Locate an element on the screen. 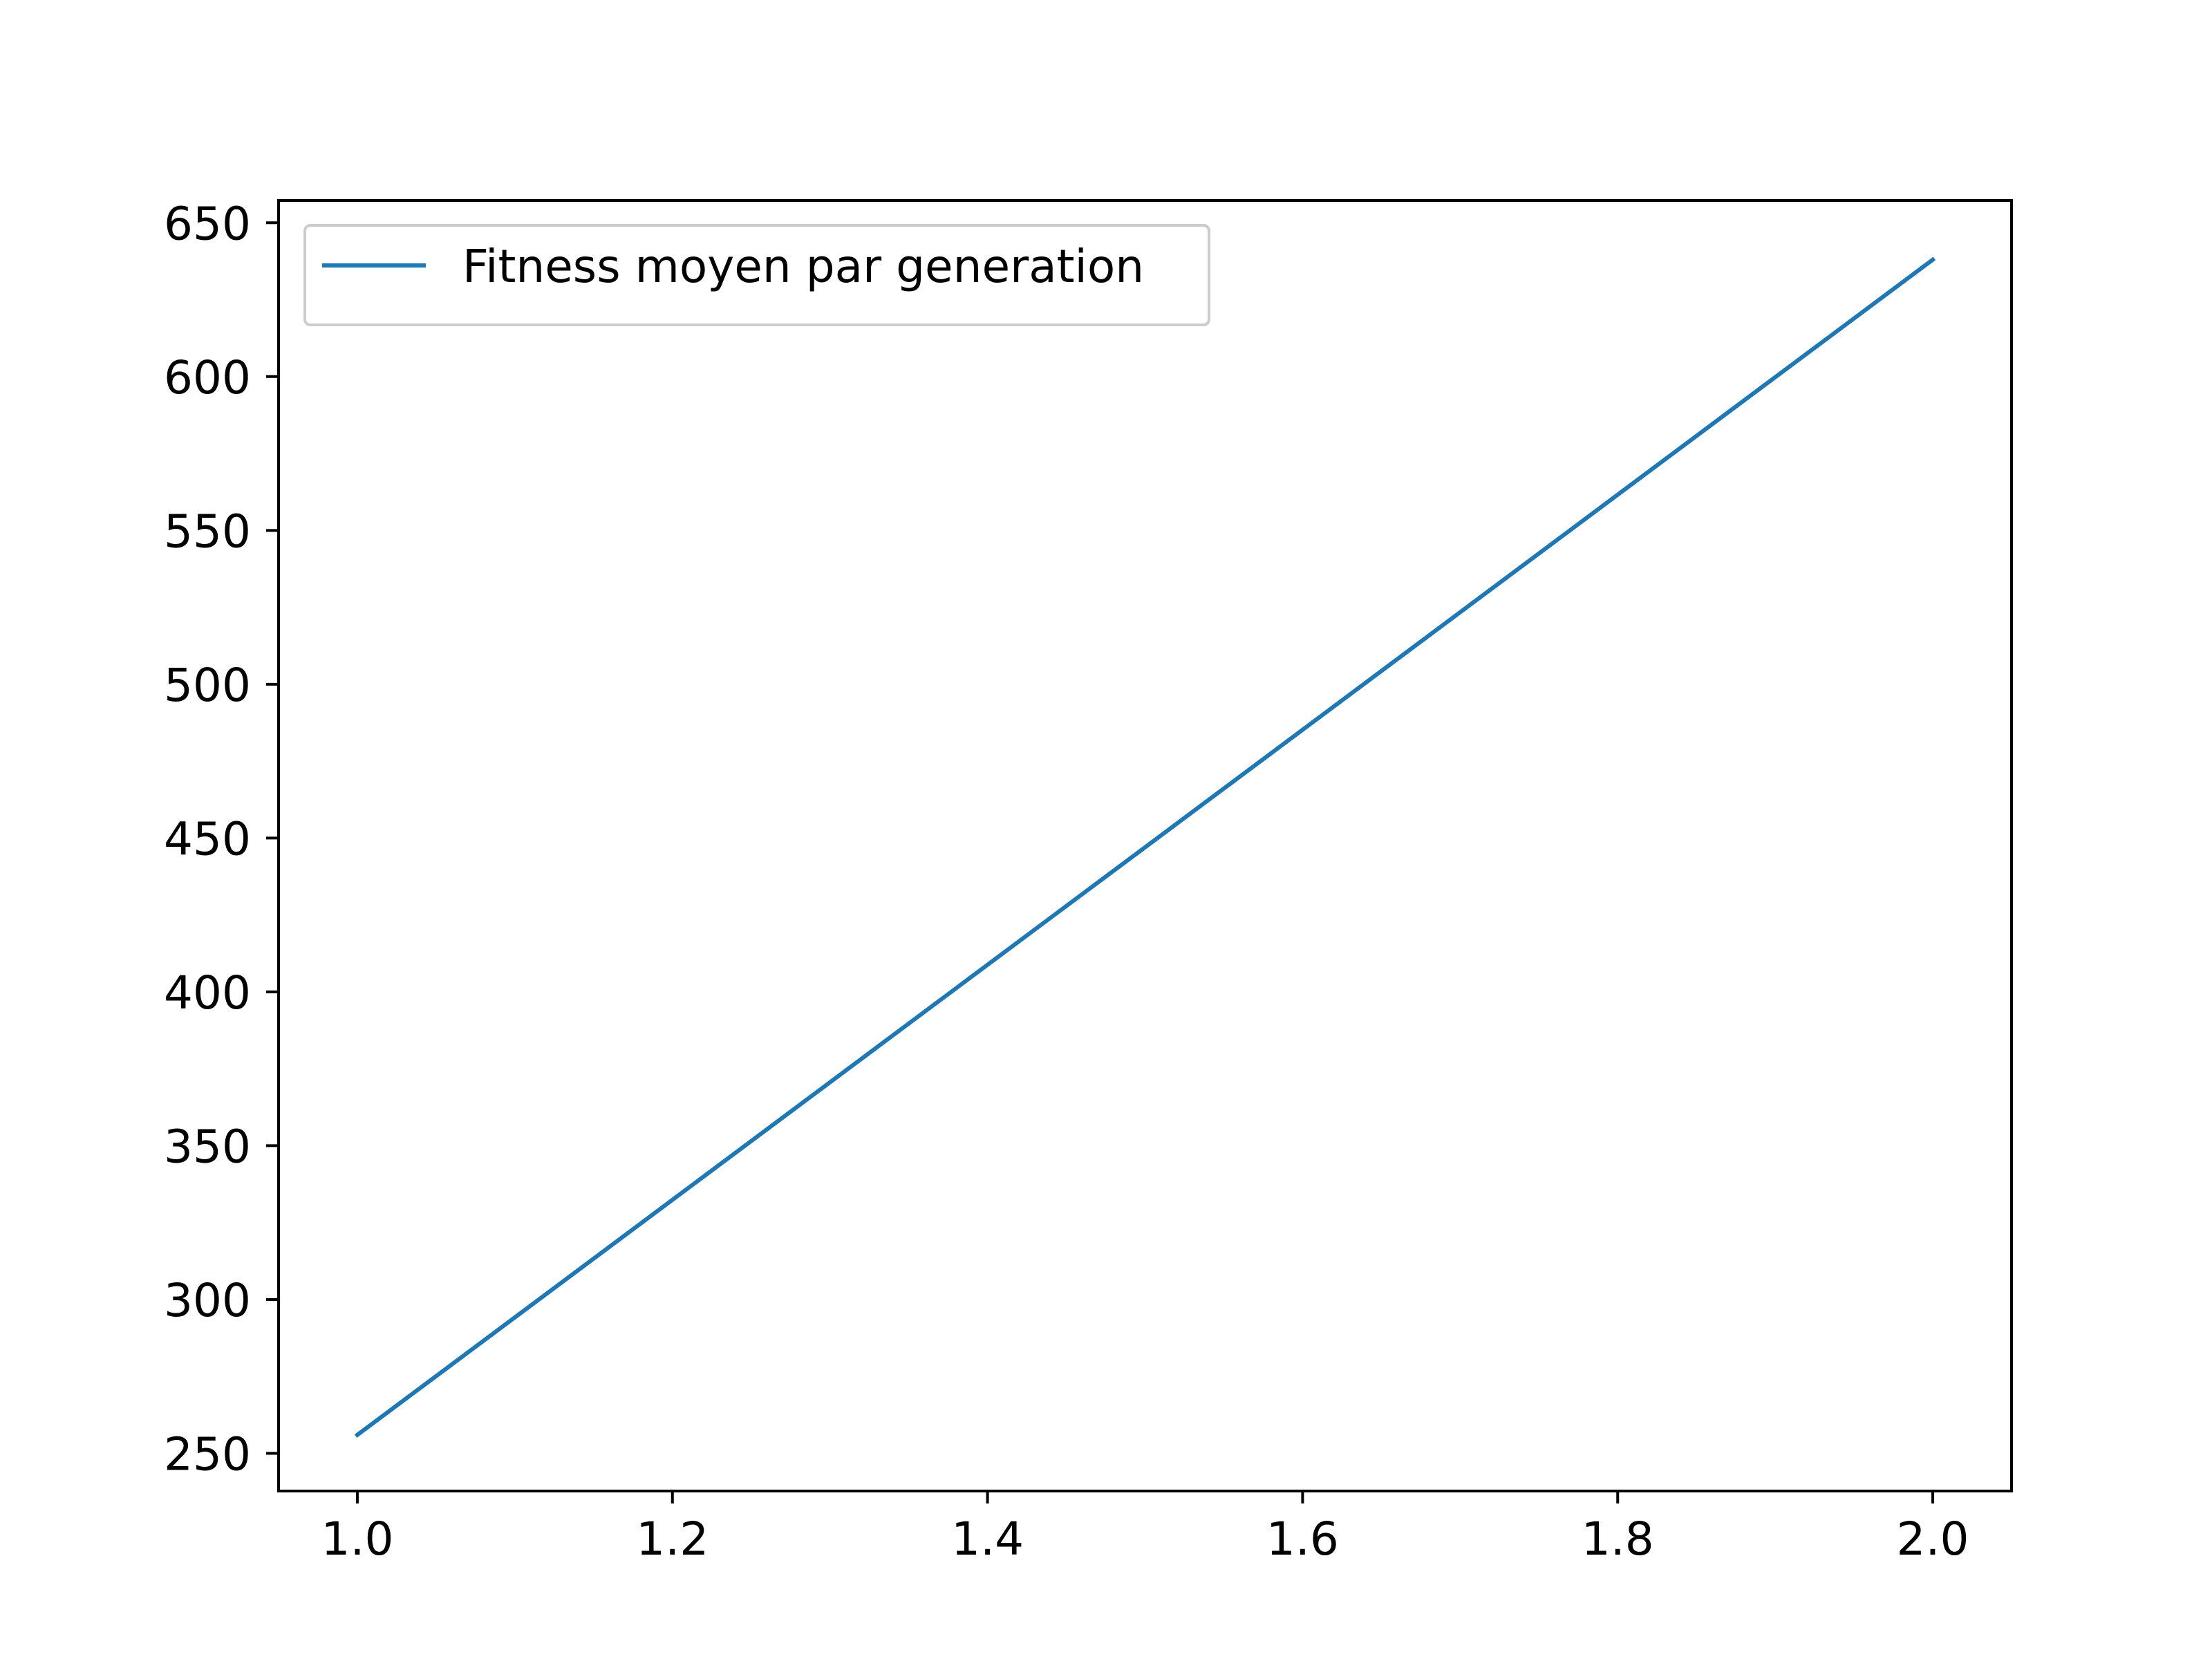 The width and height of the screenshot is (2212, 1659). x-tick-label: 1.6 is located at coordinates (1302, 1539).